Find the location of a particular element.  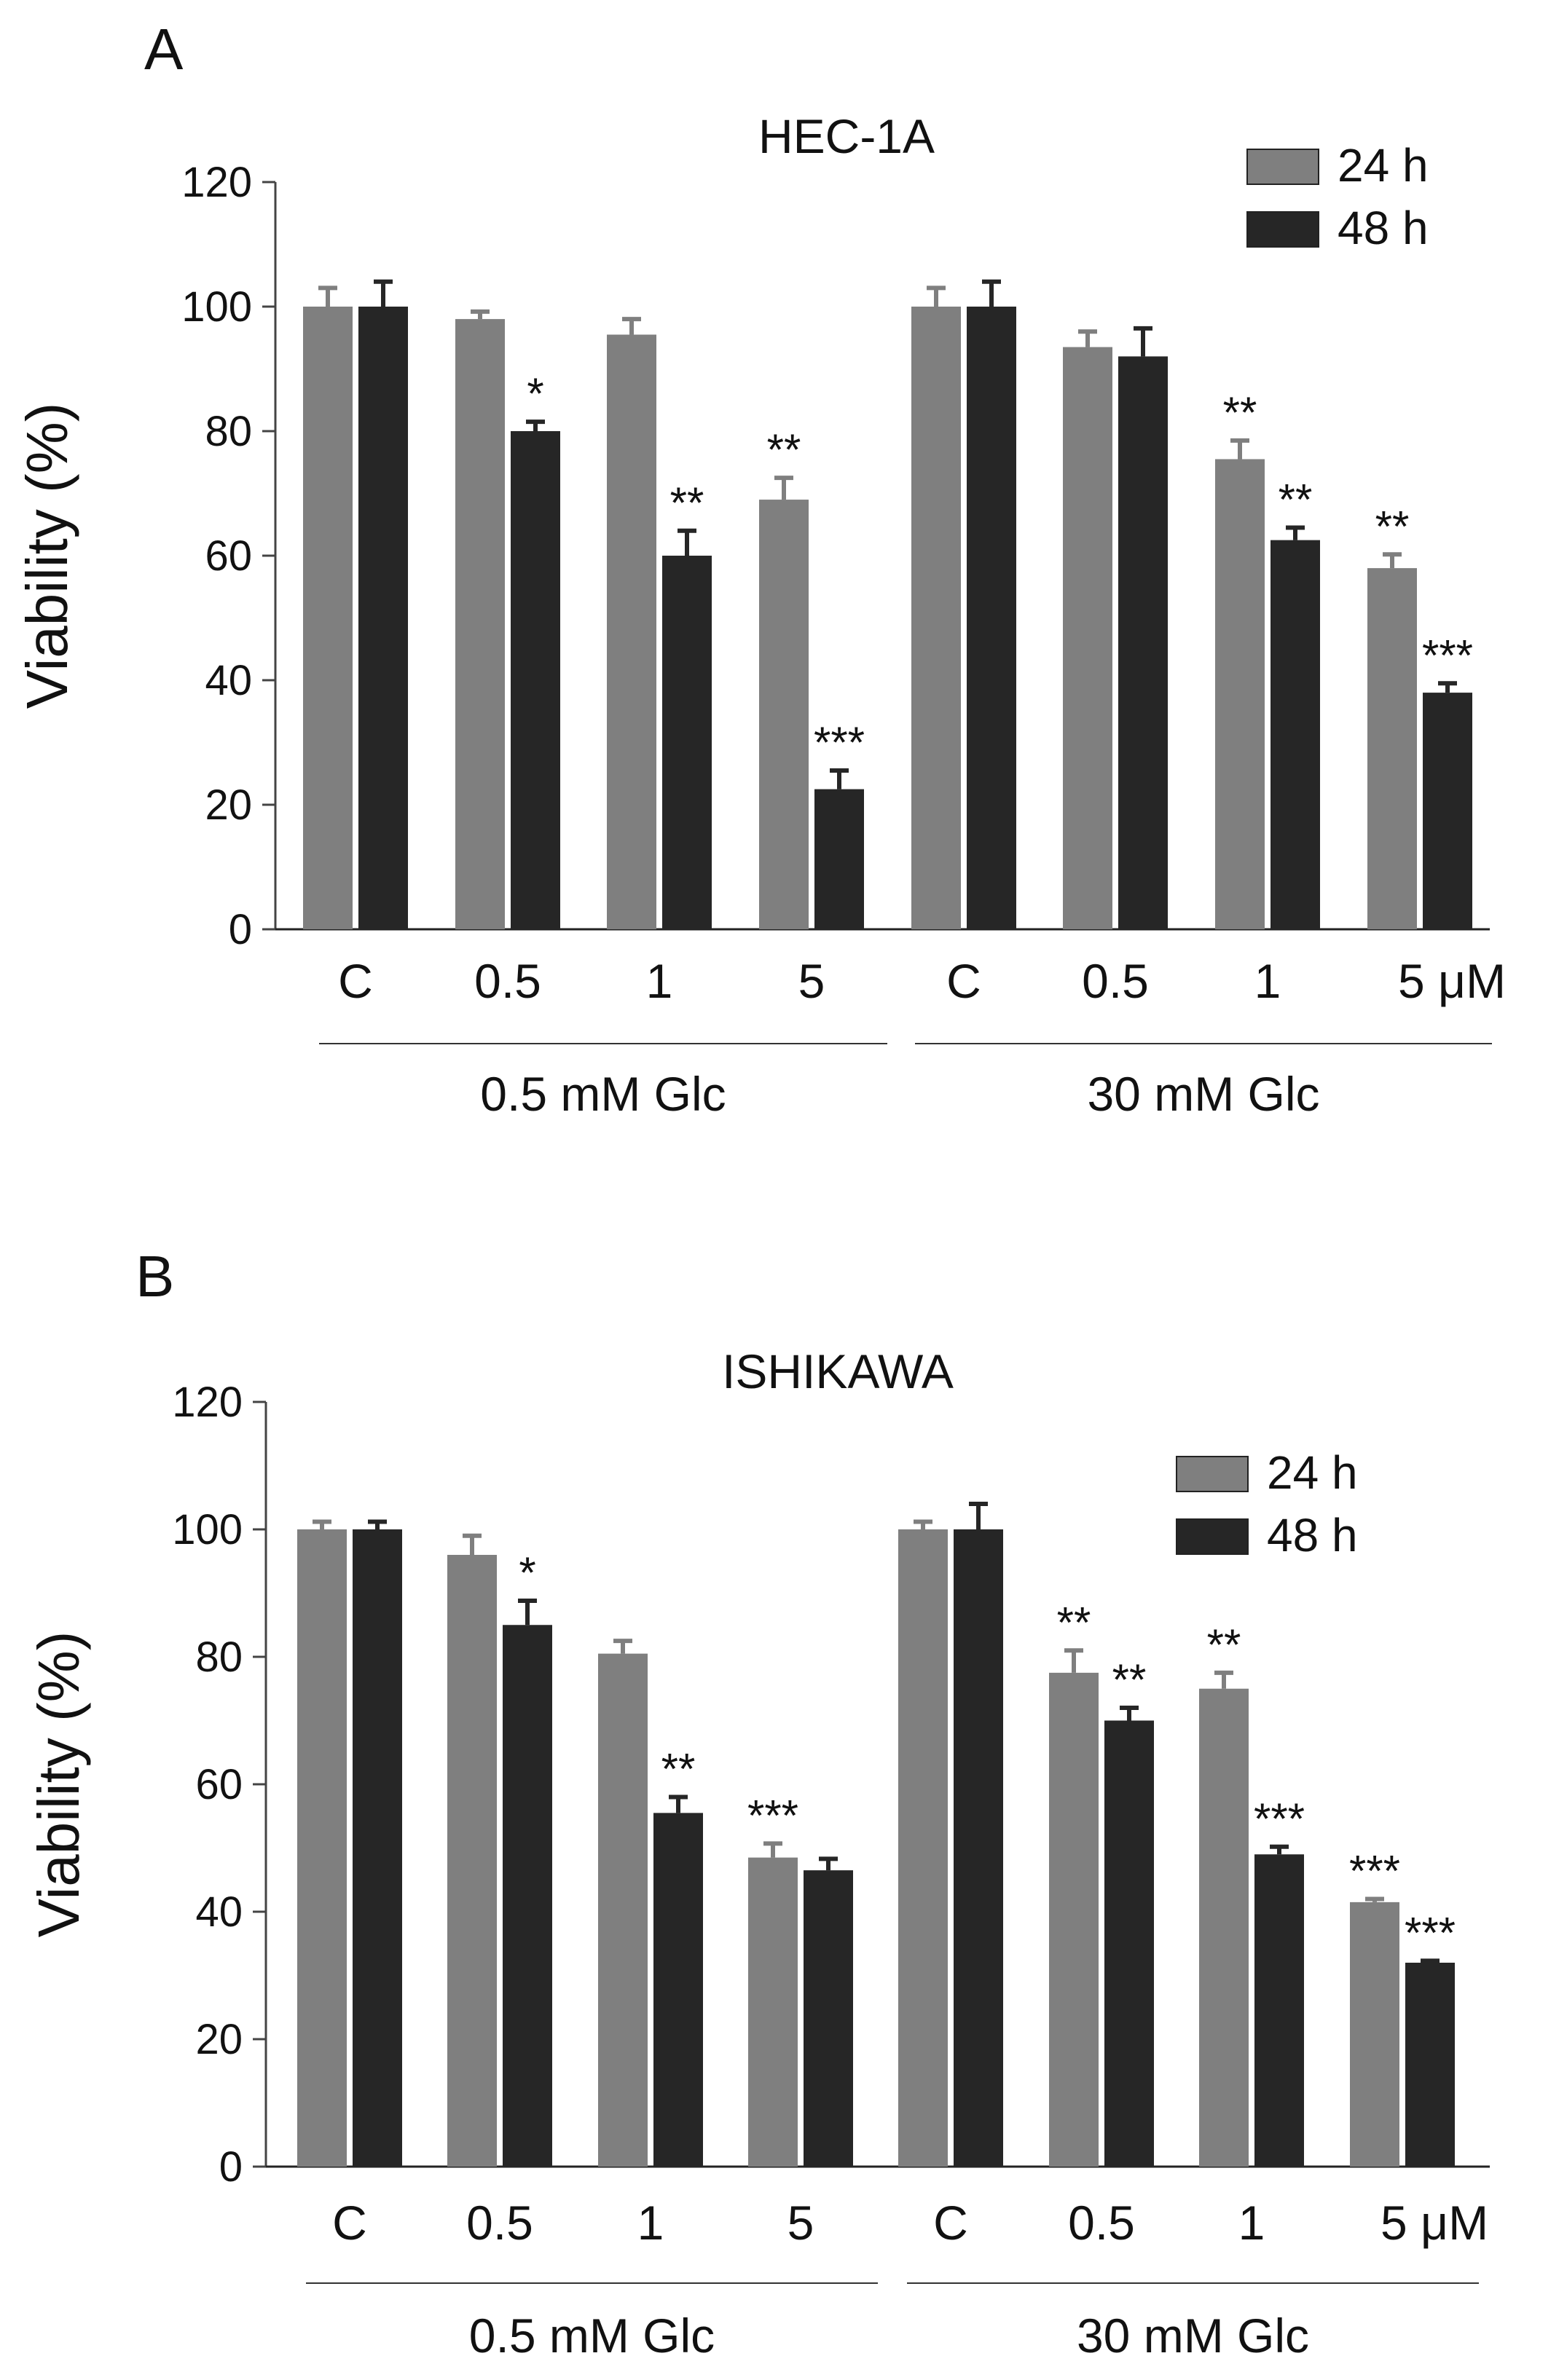

chart-title: ISHIKAWA is located at coordinates (838, 1371).